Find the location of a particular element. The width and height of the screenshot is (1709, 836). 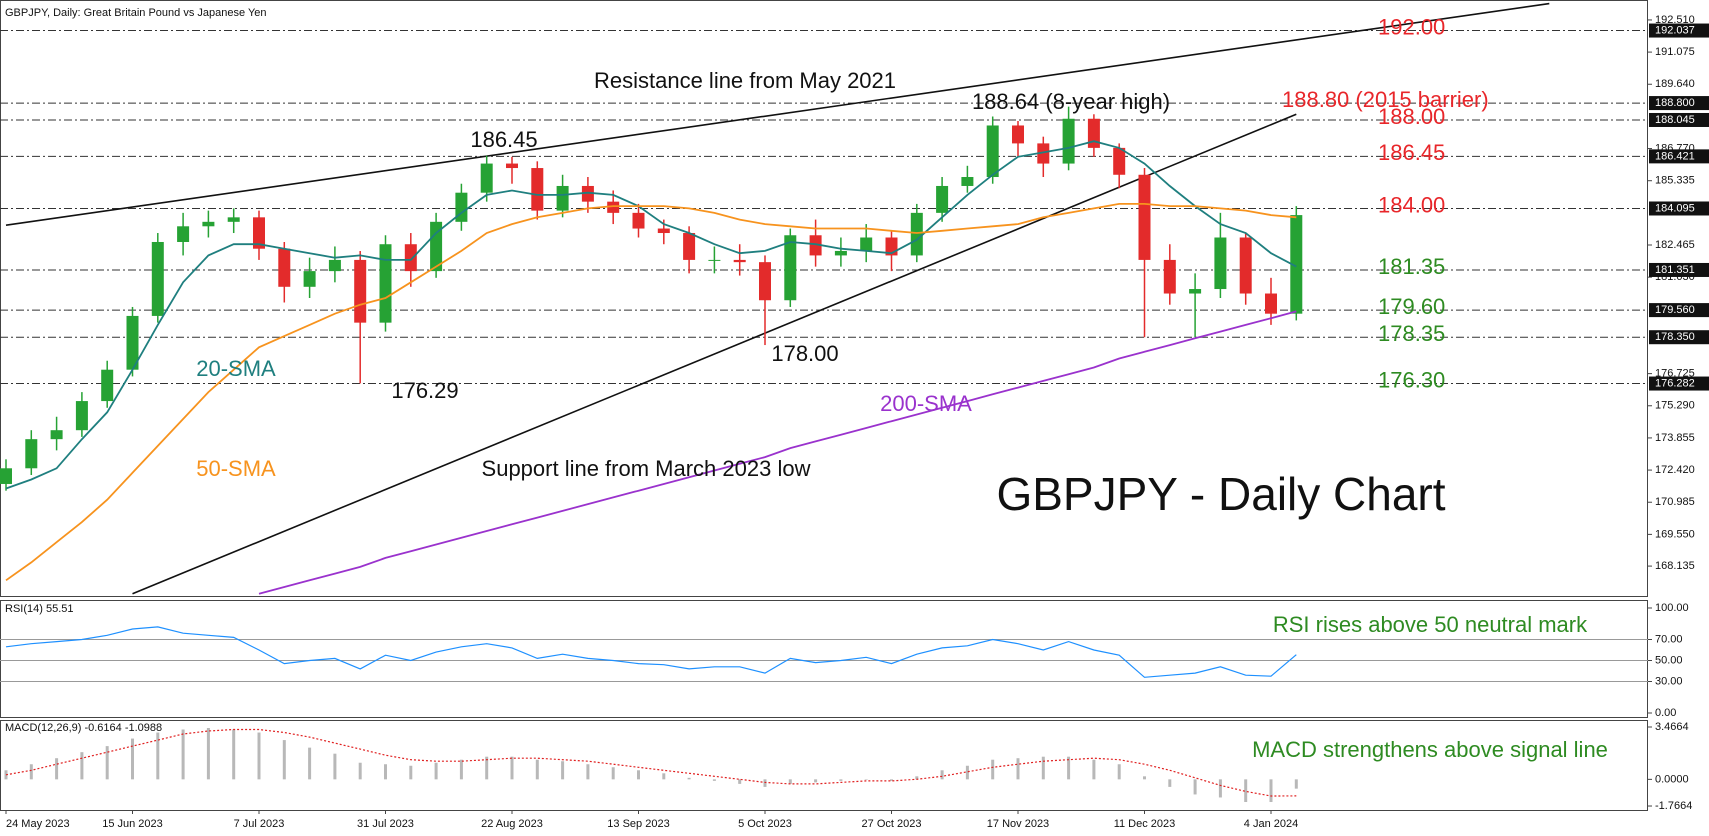

macd-note: MACD strengthens above signal line is located at coordinates (1430, 749).